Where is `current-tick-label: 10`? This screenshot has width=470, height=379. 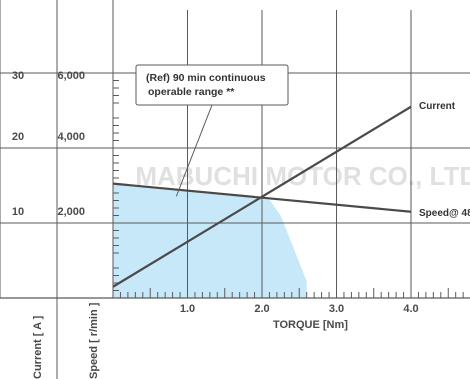
current-tick-label: 10 is located at coordinates (18, 212).